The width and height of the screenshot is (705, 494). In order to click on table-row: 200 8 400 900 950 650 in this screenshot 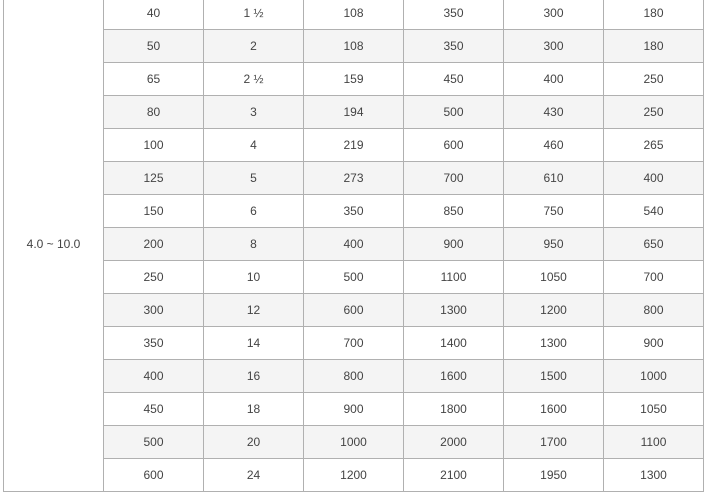, I will do `click(354, 244)`.